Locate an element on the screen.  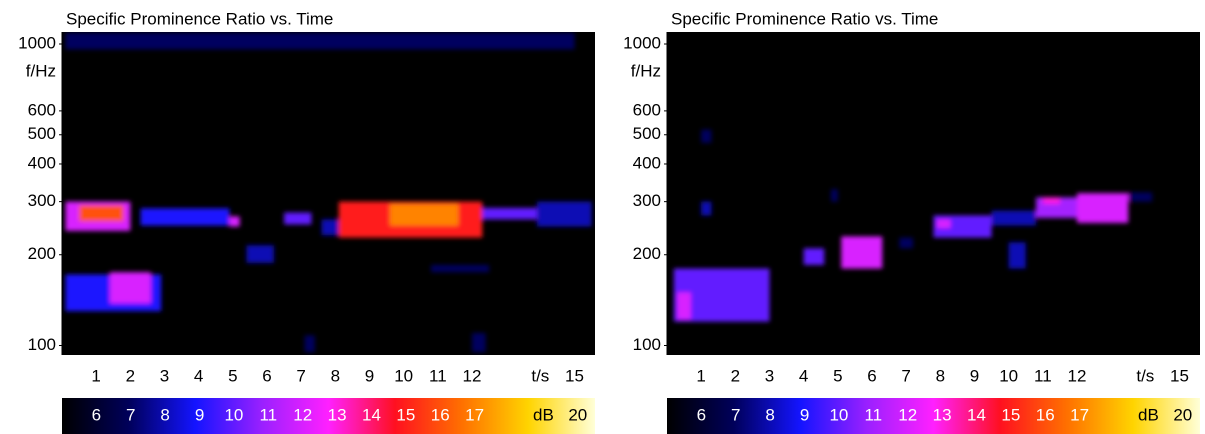
y-tick-label: 1000 is located at coordinates (37, 42).